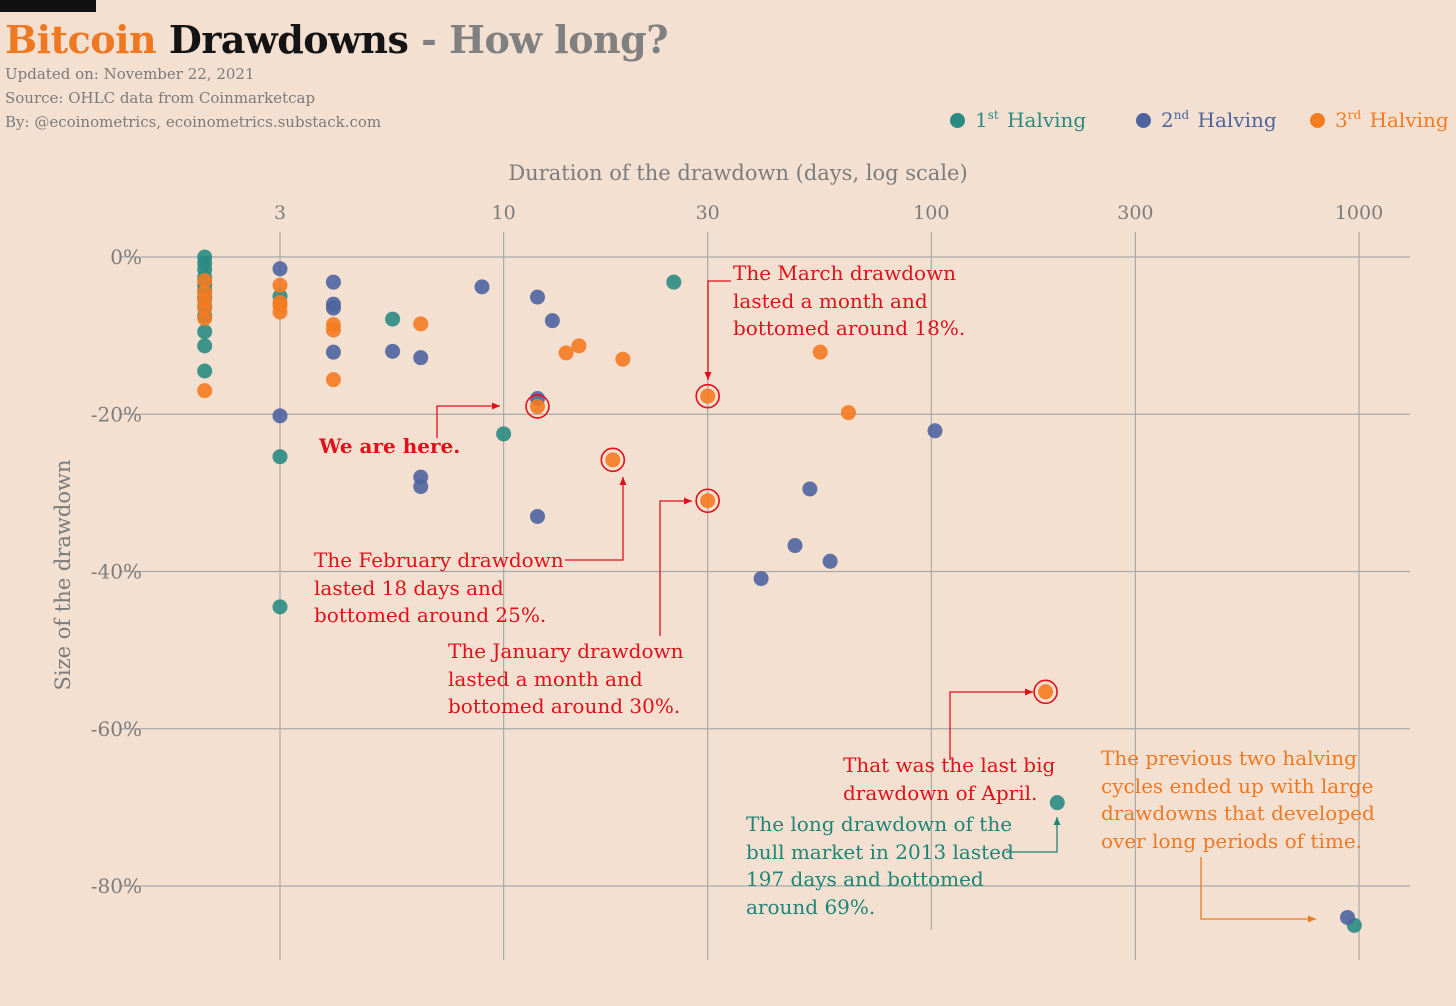 Image resolution: width=1456 pixels, height=1006 pixels. I want to click on y-tick-label: -20%, so click(116, 414).